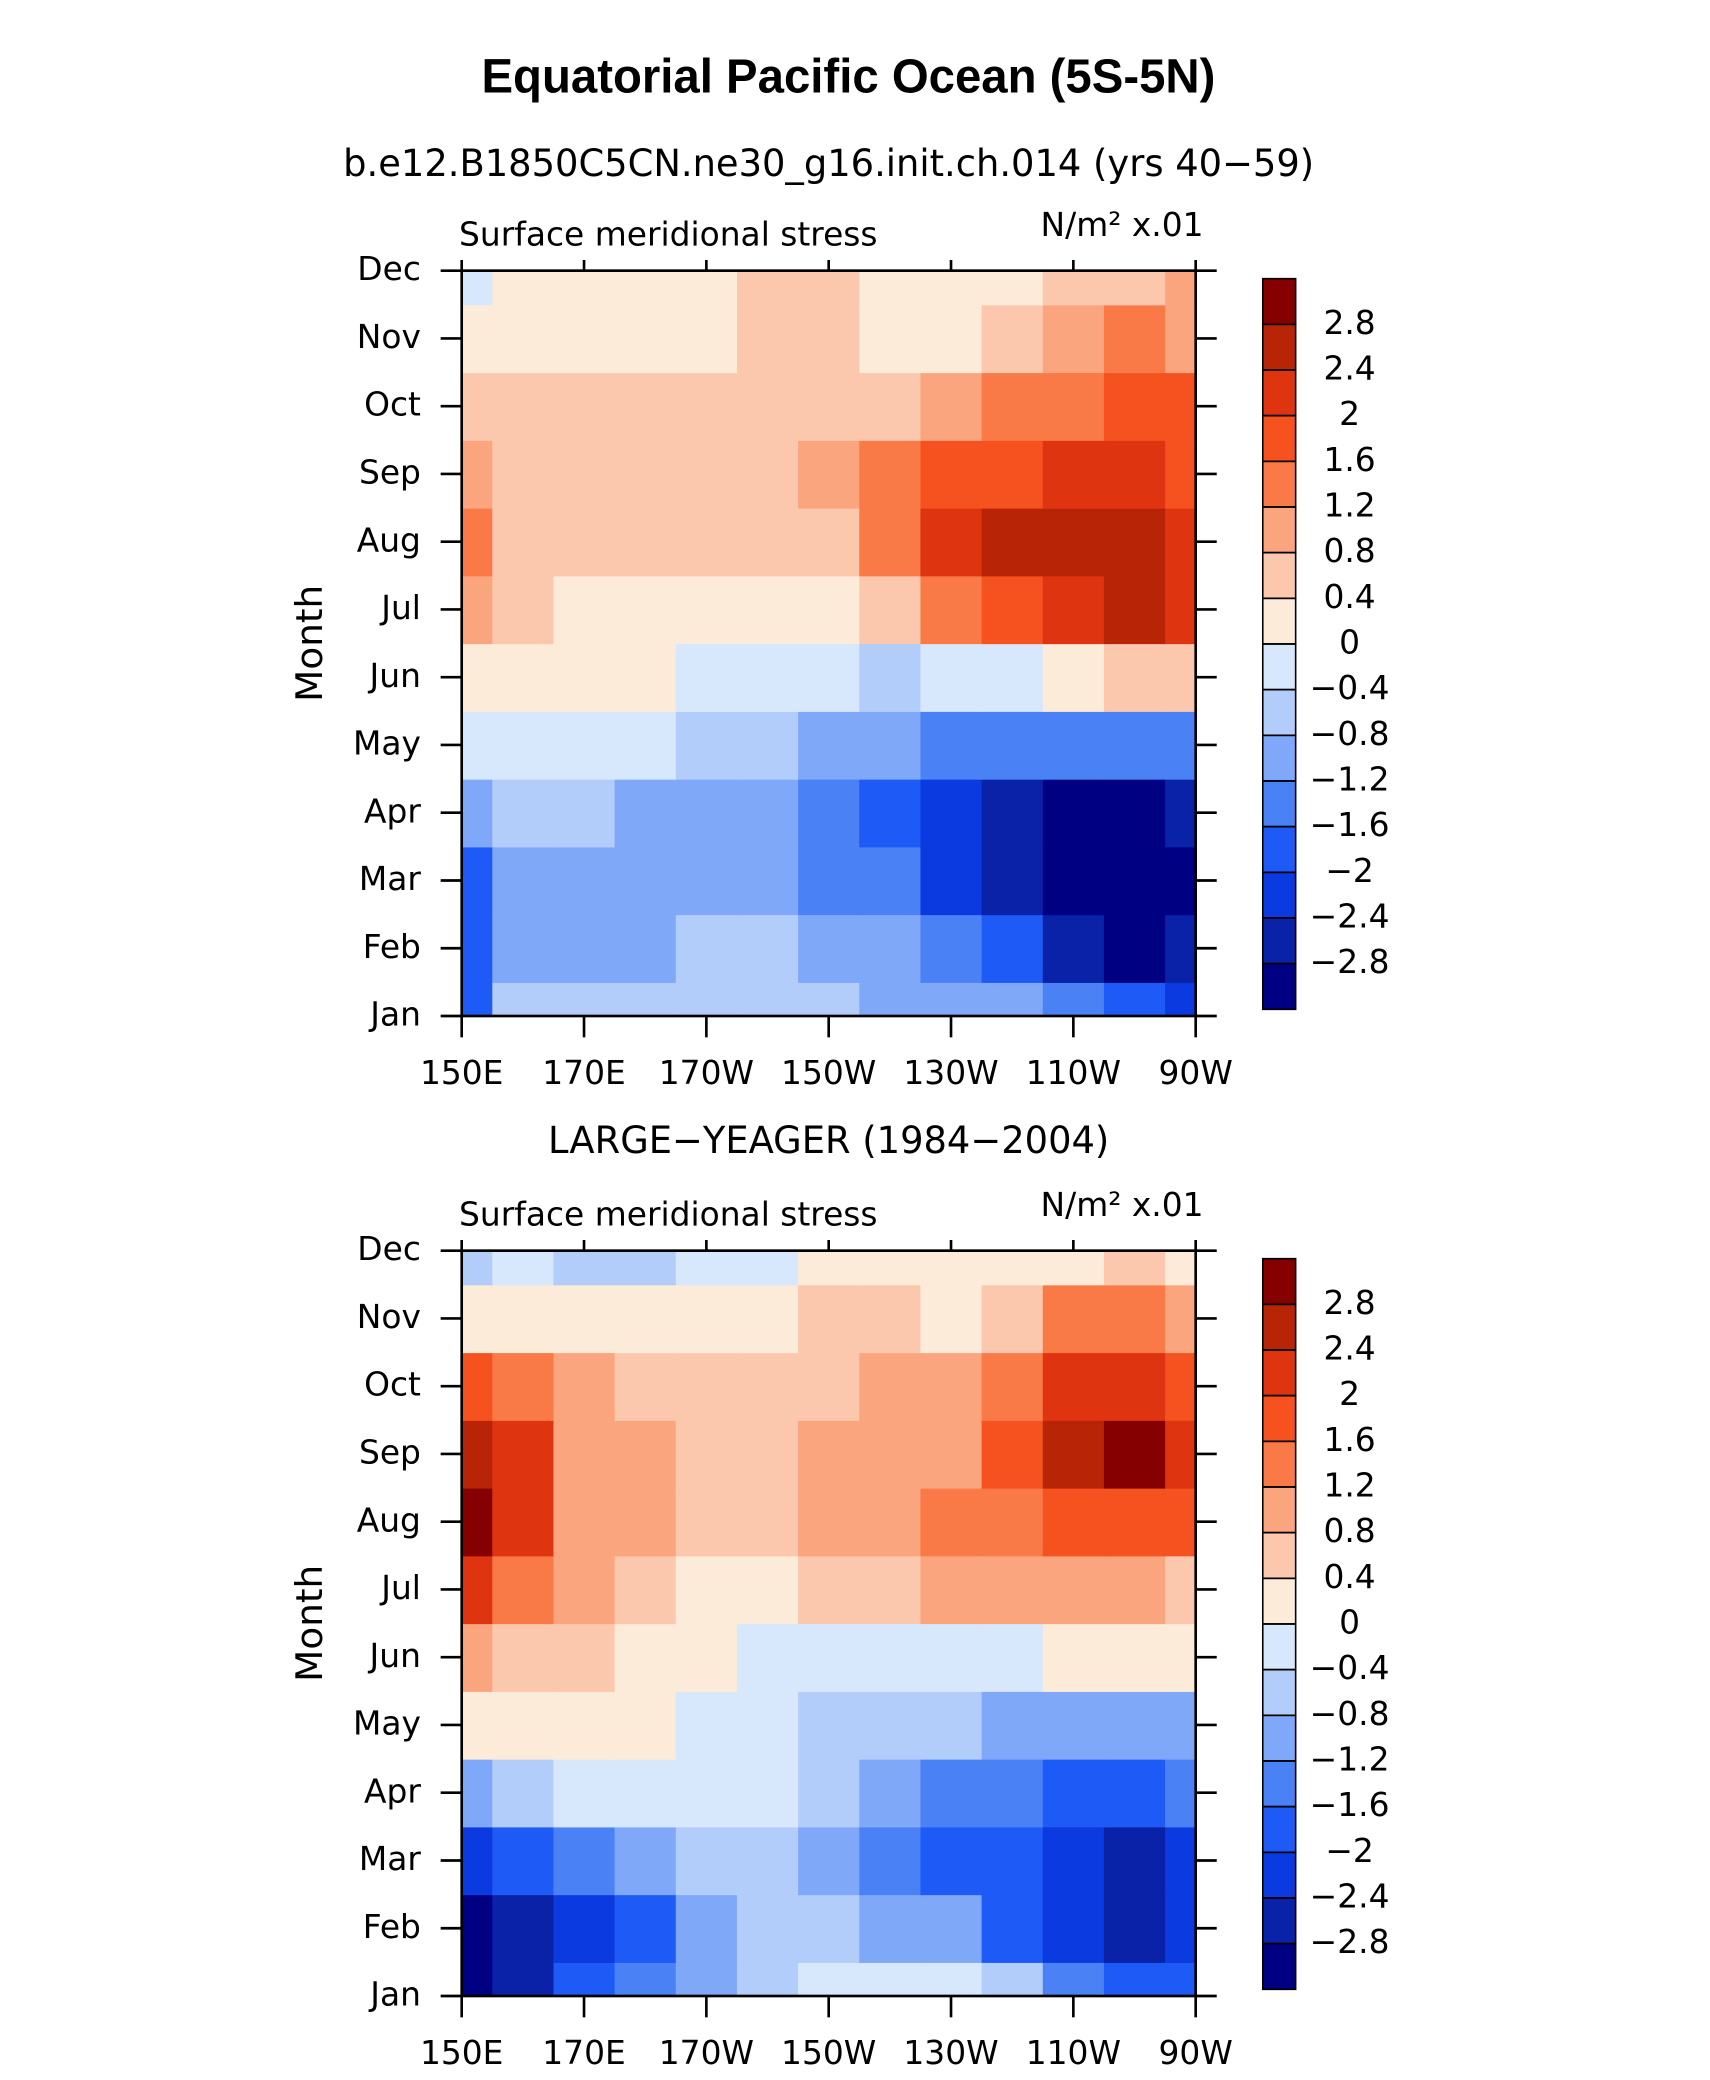  I want to click on y-tick-label: Nov, so click(389, 336).